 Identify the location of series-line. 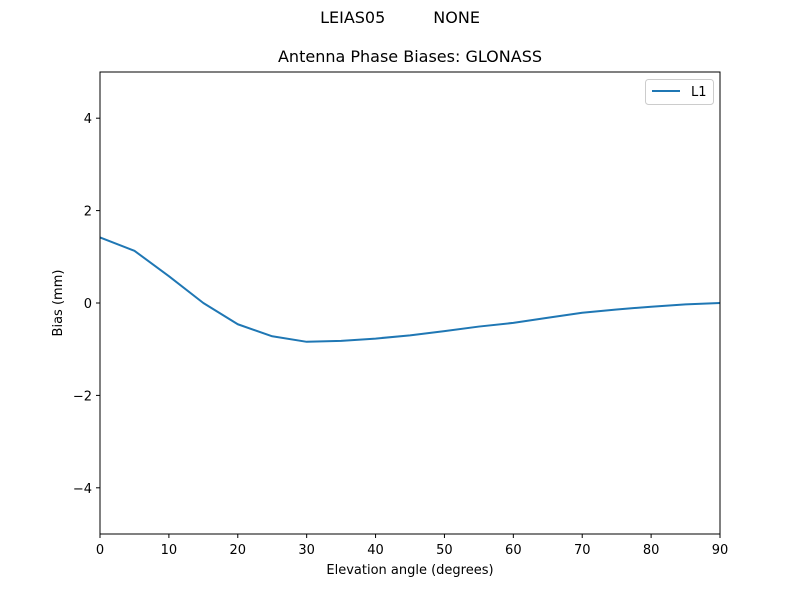
(410, 289).